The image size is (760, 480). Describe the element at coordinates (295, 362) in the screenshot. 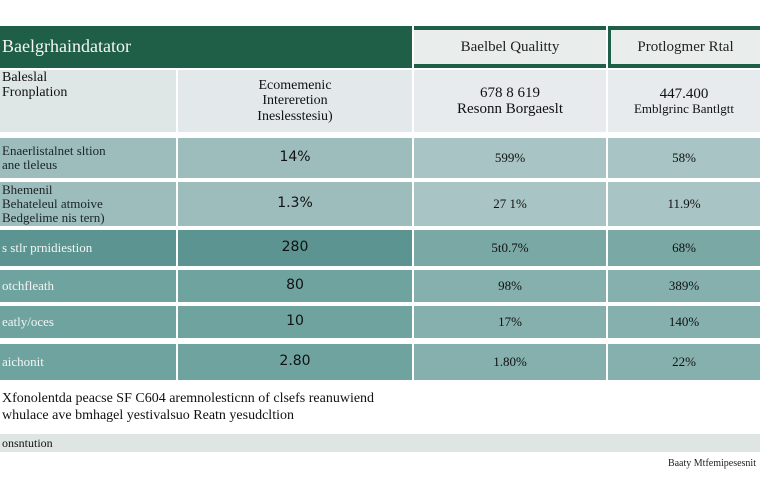

I see `economic-value: 2.80` at that location.